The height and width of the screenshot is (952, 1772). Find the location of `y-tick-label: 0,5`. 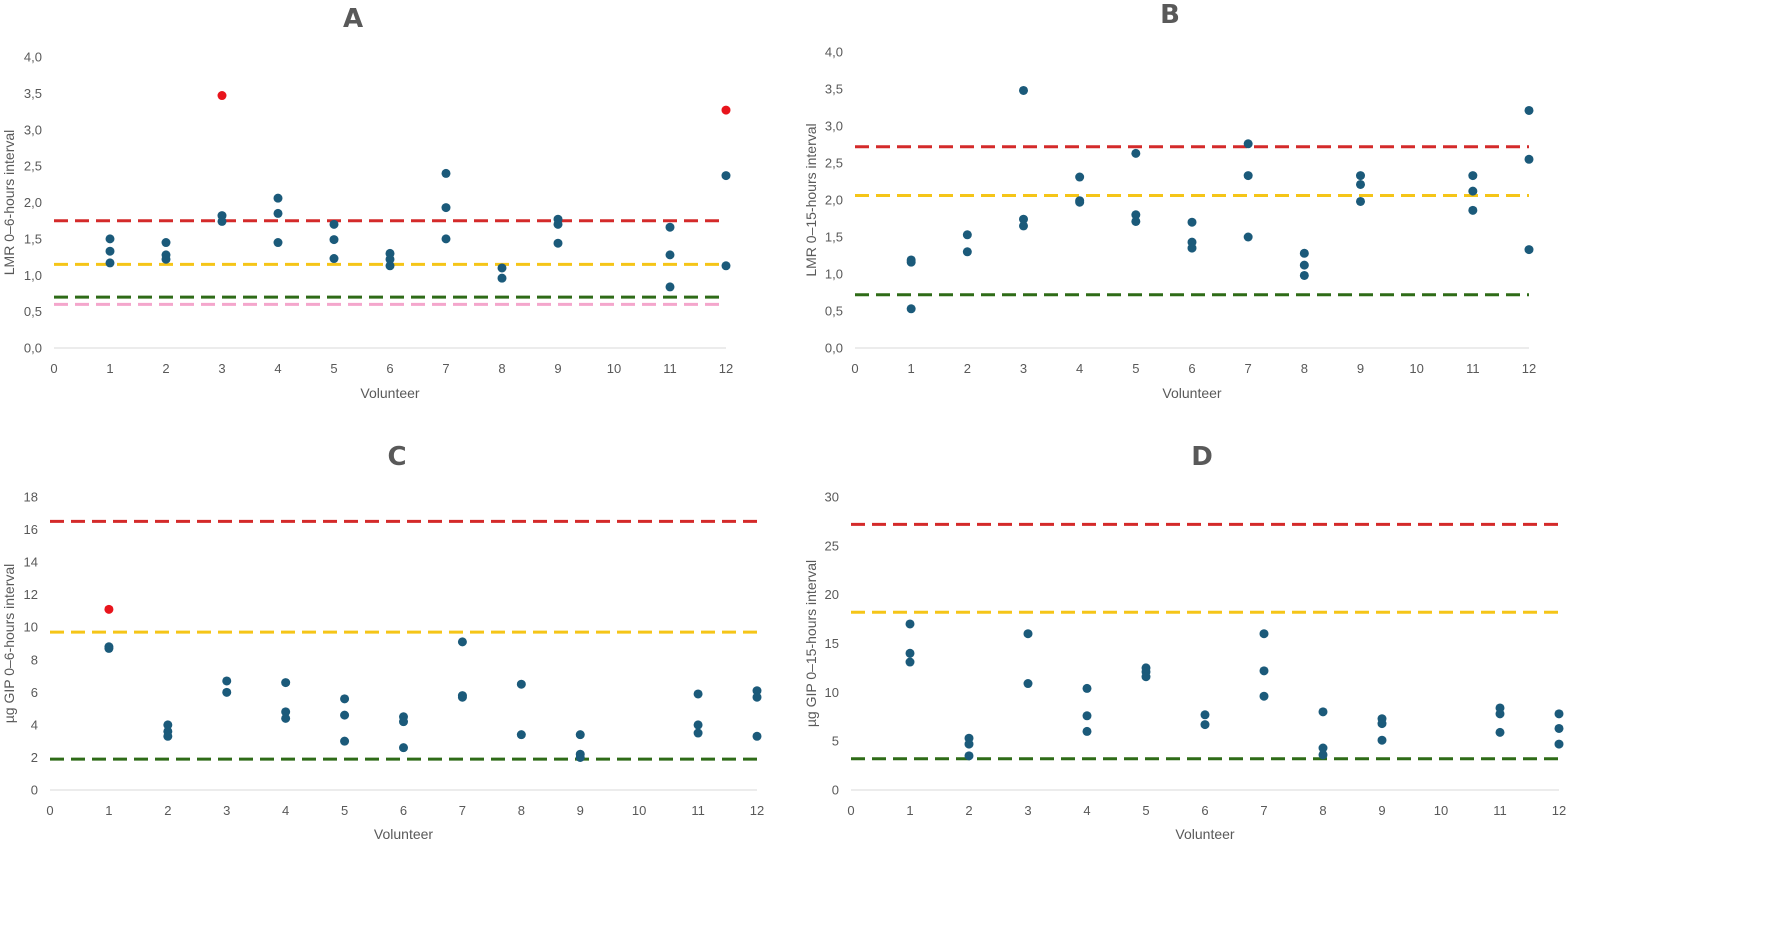

y-tick-label: 0,5 is located at coordinates (834, 311).